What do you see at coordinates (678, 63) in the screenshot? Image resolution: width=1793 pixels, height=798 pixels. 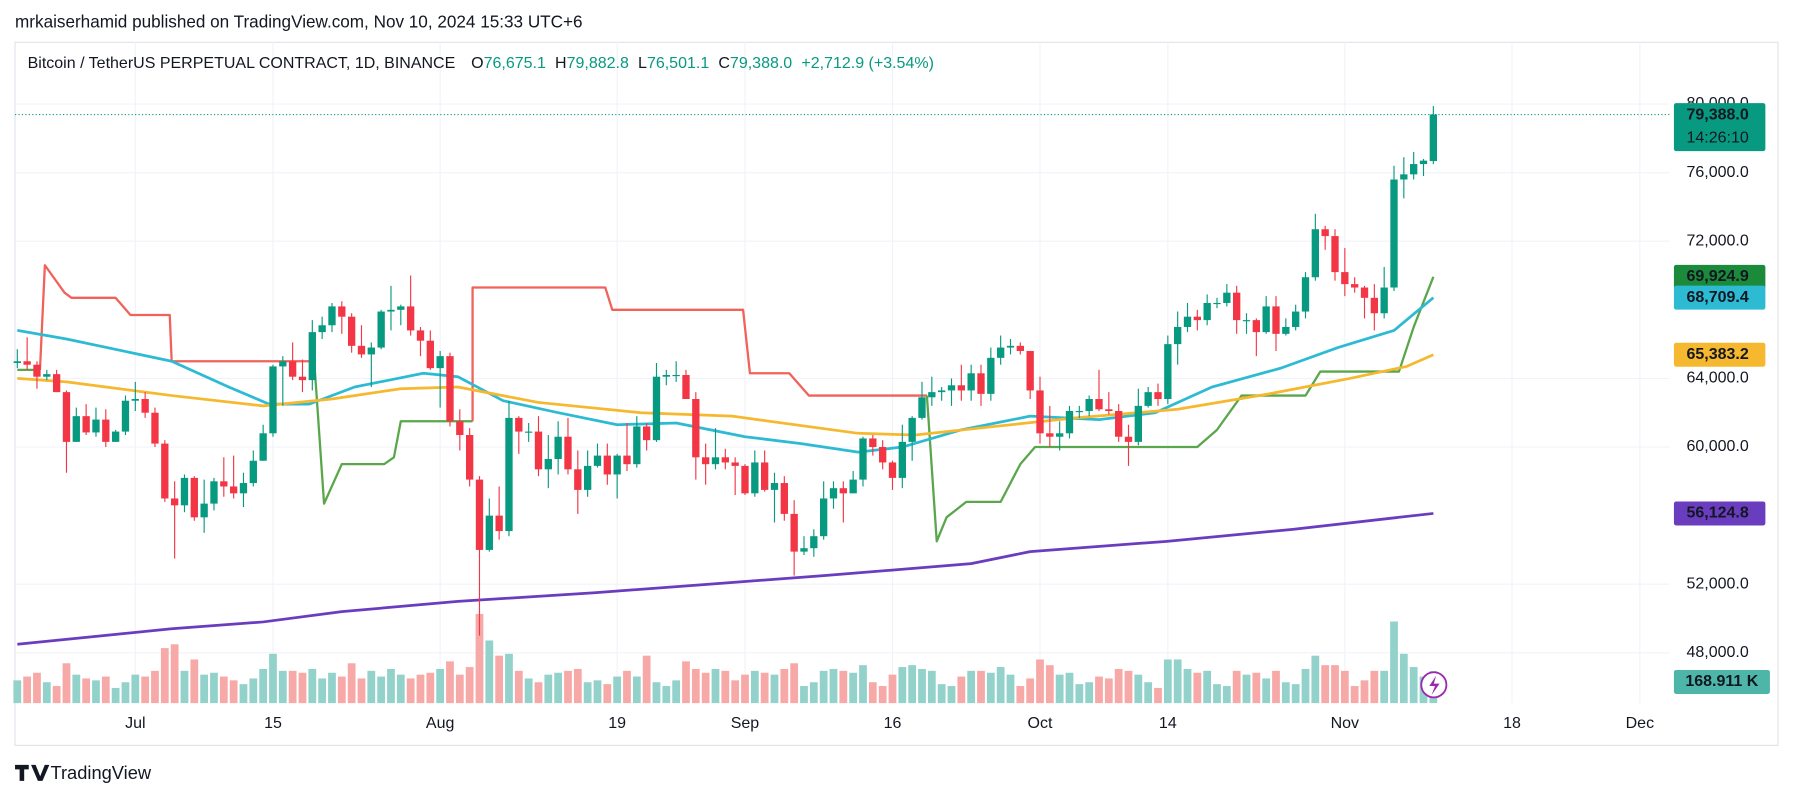 I see `ohlc-value: 76,501.1` at bounding box center [678, 63].